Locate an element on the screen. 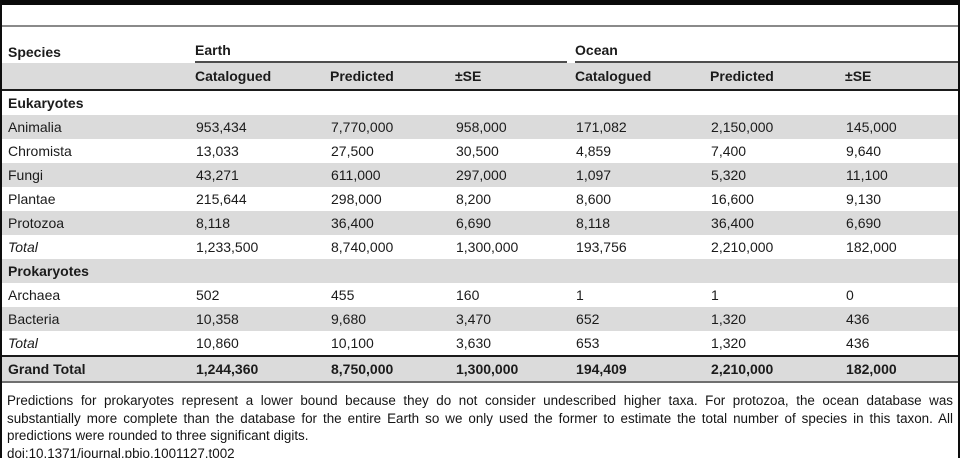  table-cell: 4,859 is located at coordinates (594, 151).